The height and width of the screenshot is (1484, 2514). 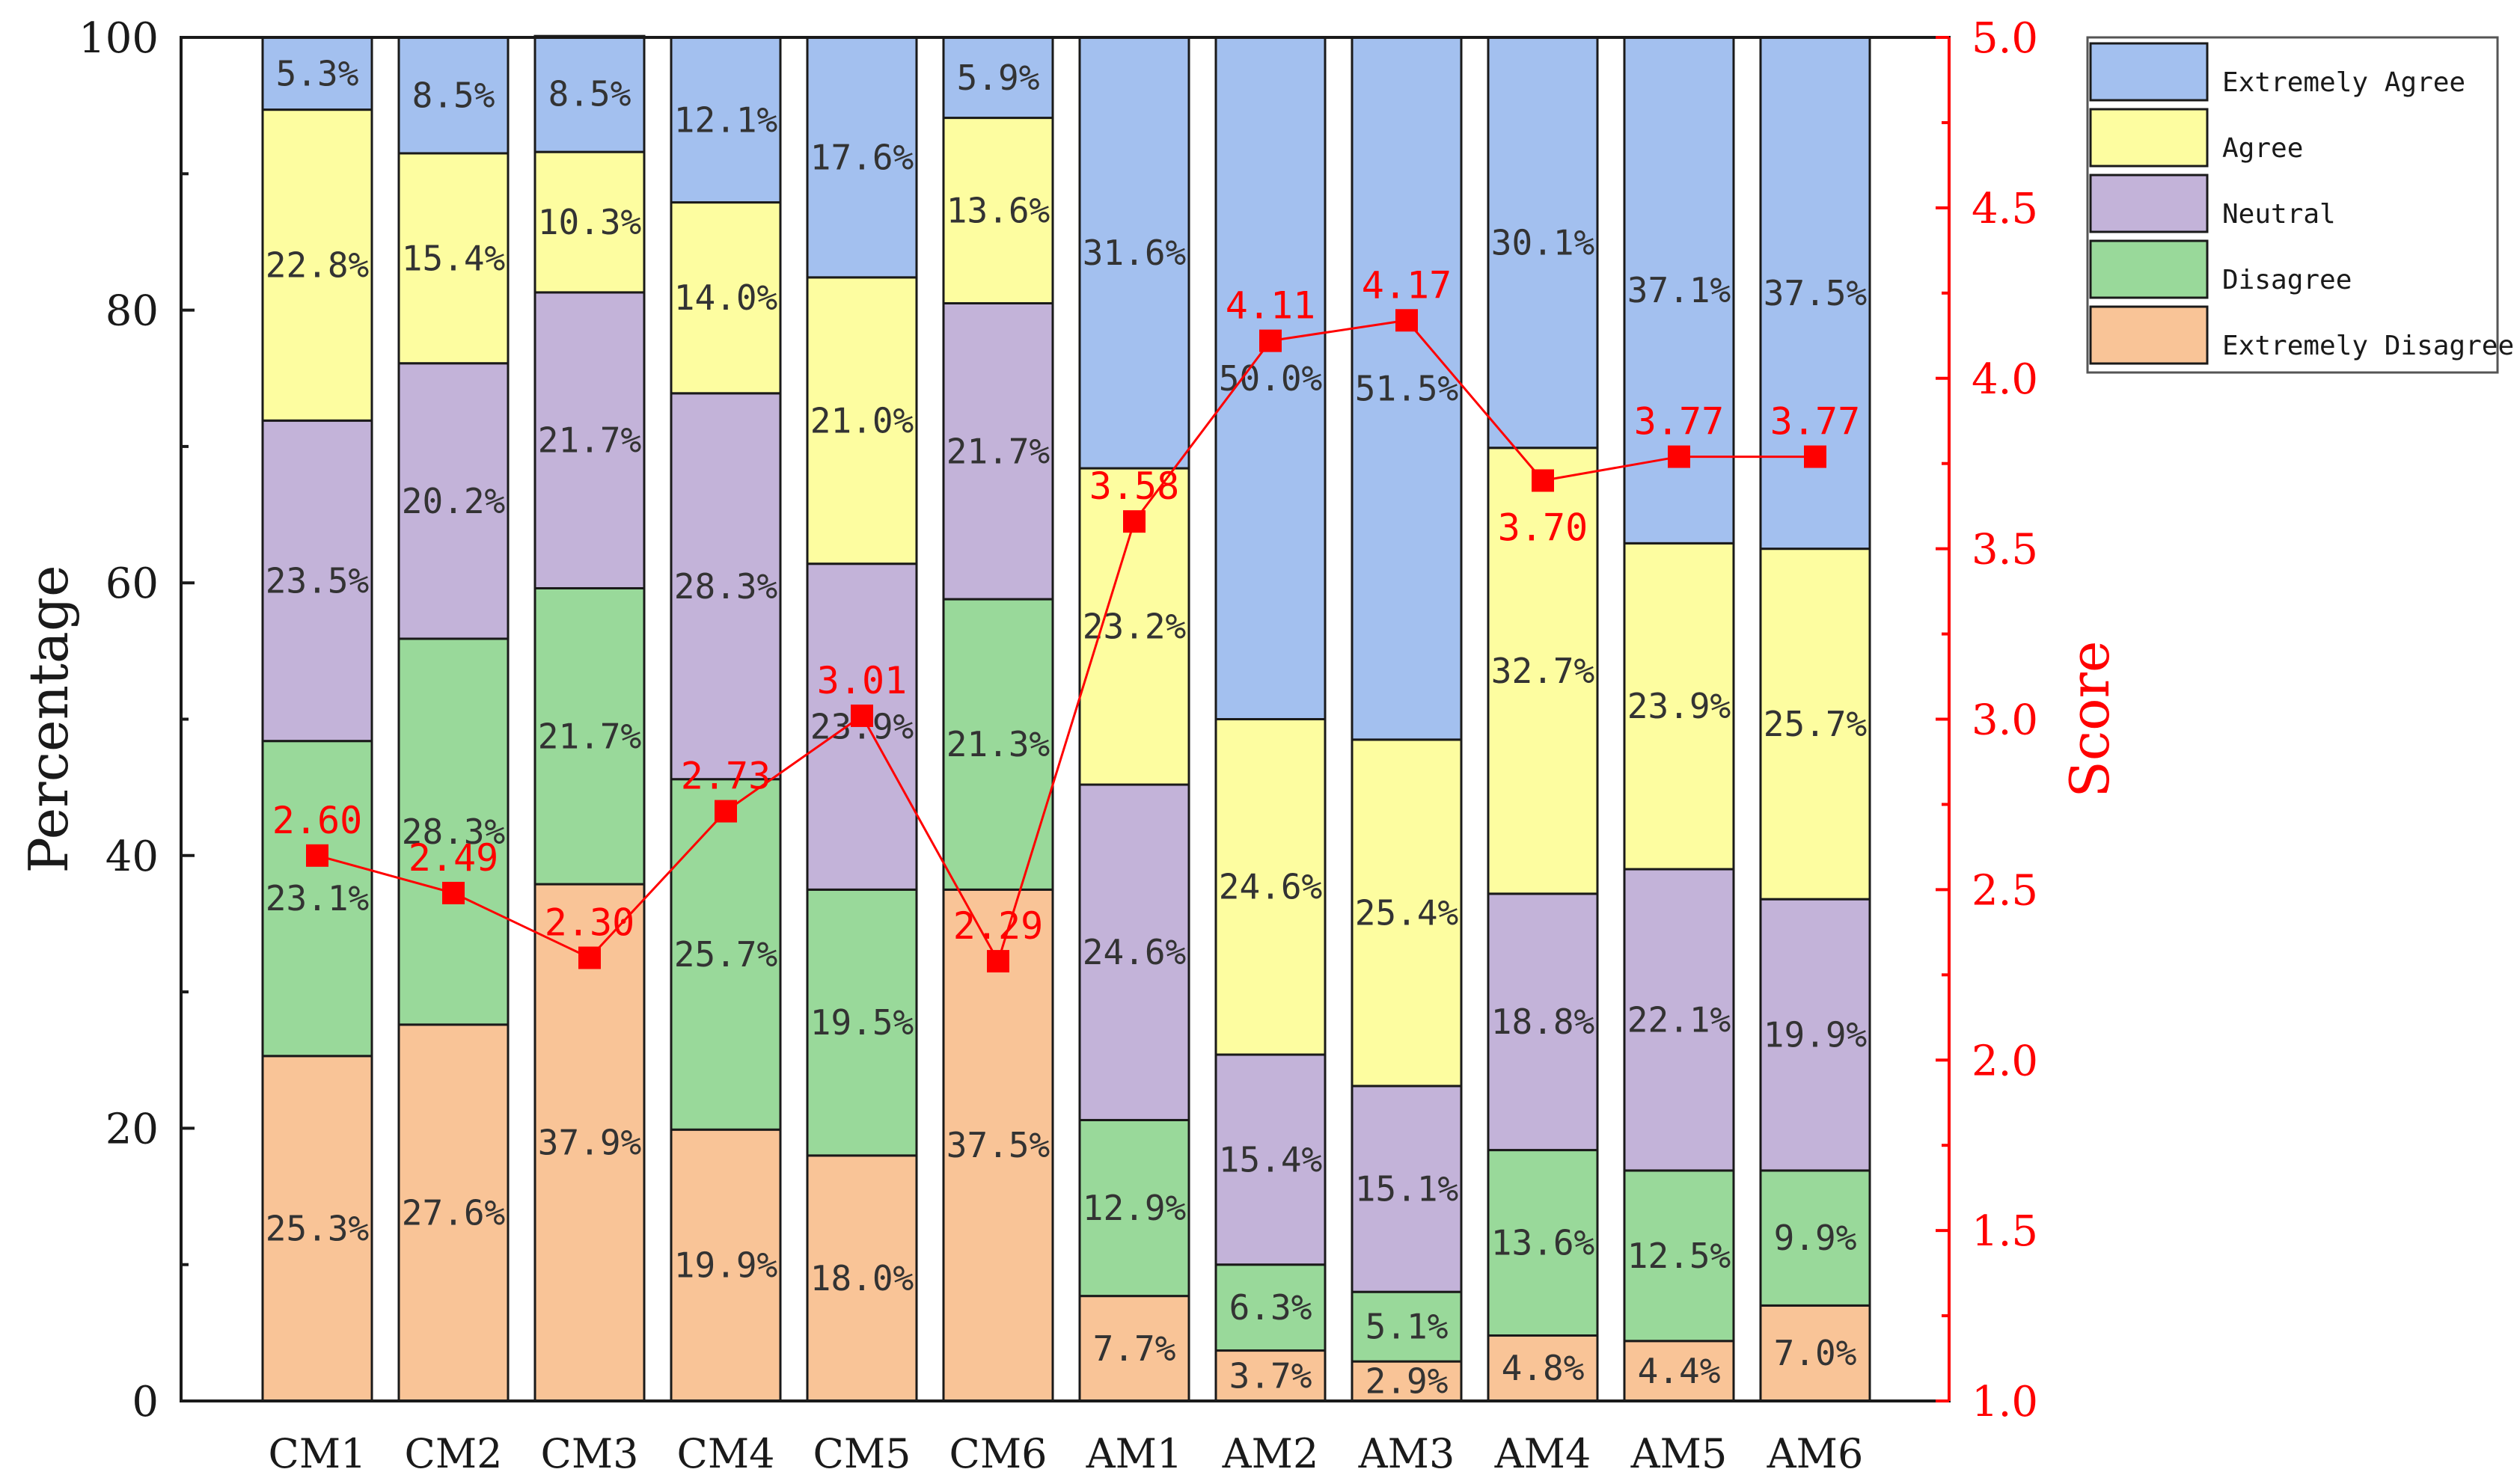 I want to click on data-label: 6.3%, so click(x=1270, y=1307).